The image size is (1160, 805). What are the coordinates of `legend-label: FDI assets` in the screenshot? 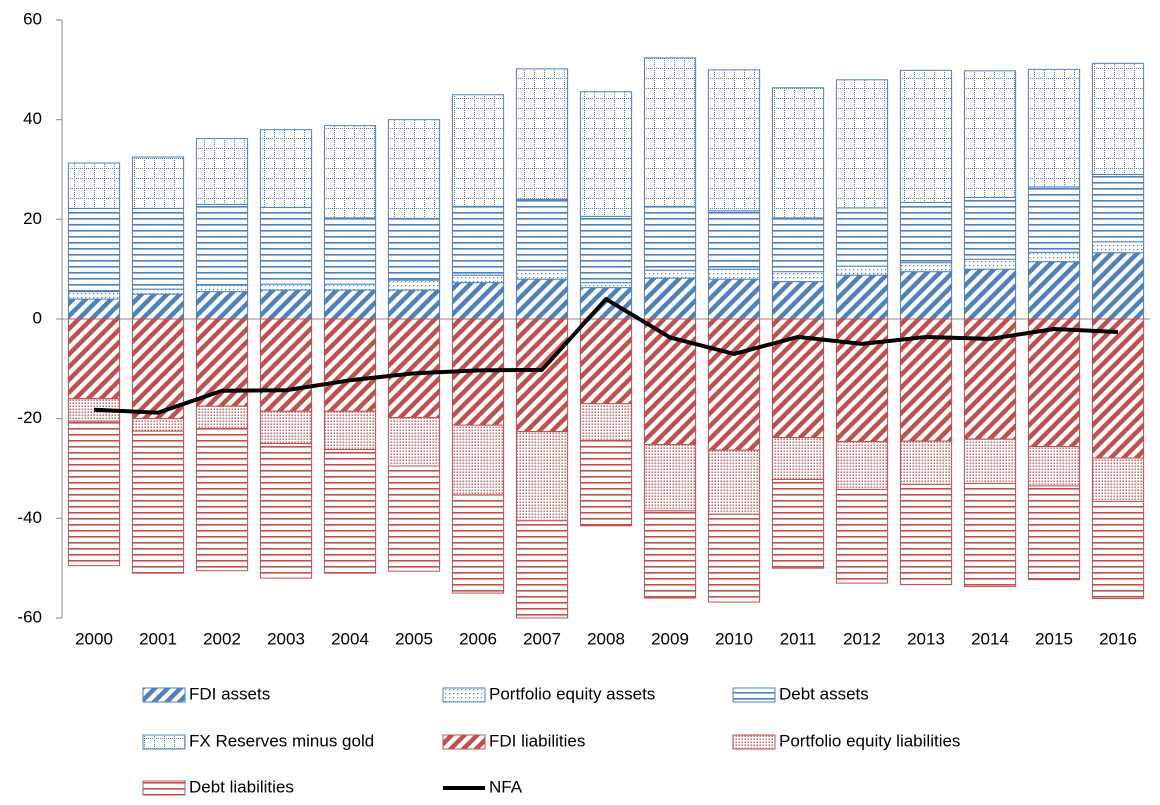 It's located at (229, 693).